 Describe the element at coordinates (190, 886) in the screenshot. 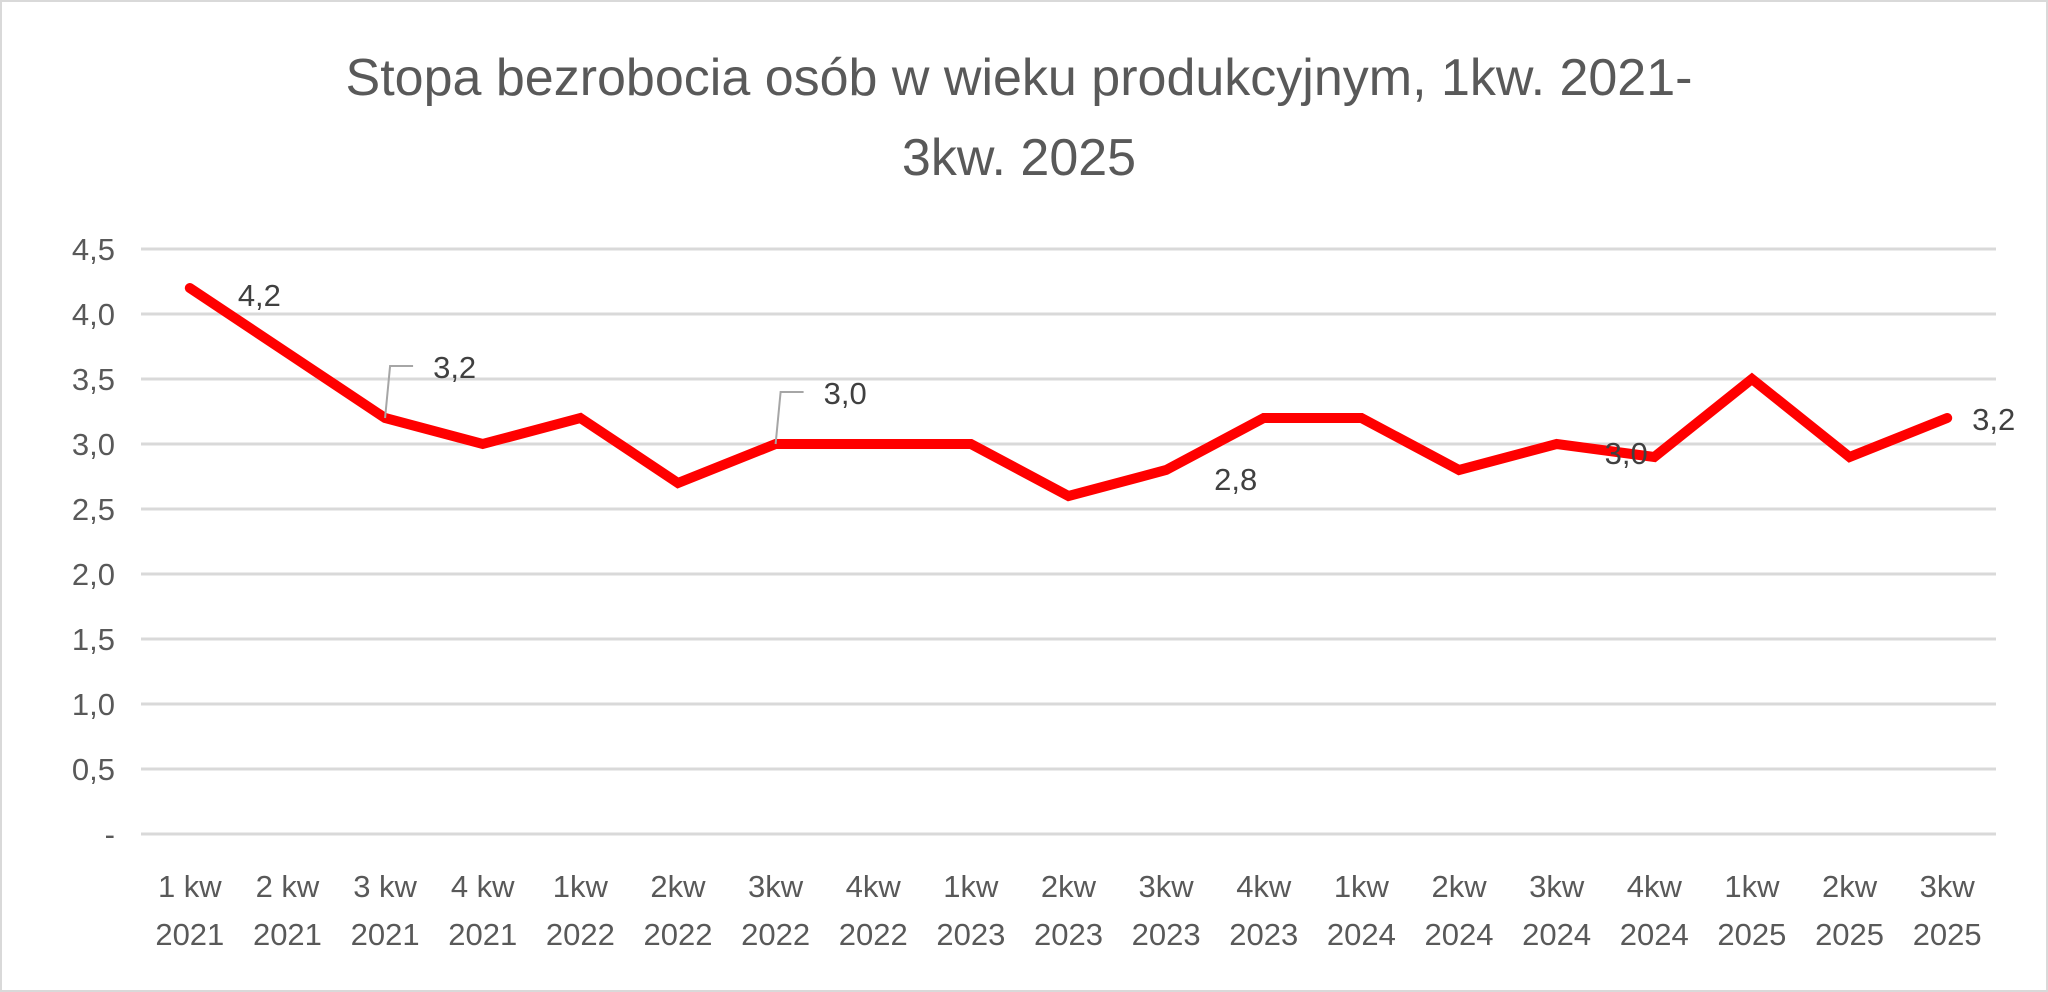

I see `x-tick-label-quarter: 1 kw` at that location.